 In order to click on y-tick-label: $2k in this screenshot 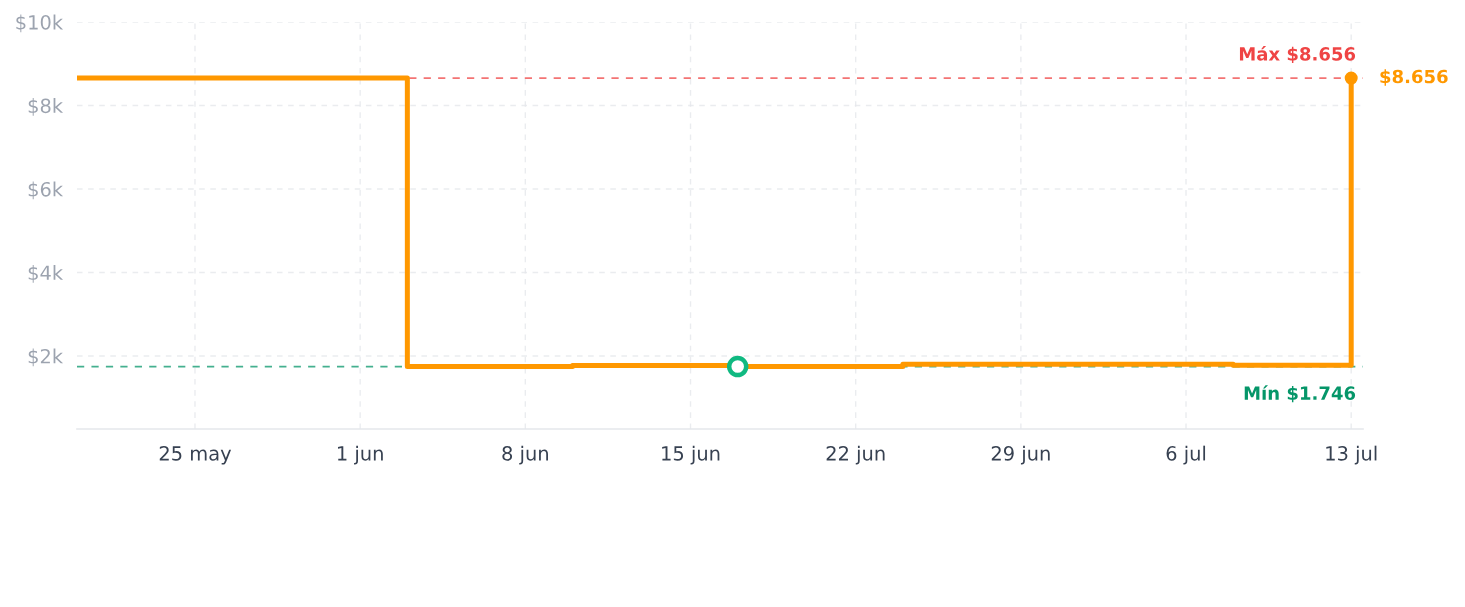, I will do `click(46, 357)`.